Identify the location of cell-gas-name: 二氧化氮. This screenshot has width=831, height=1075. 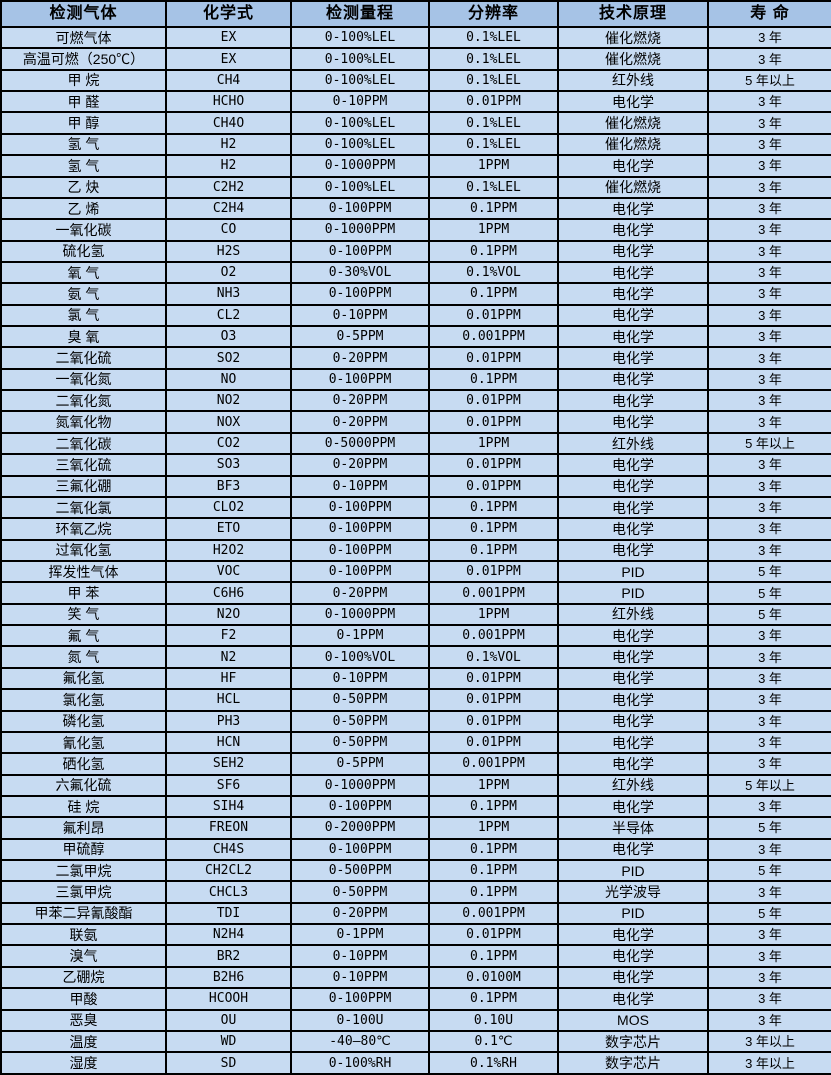
(83, 401).